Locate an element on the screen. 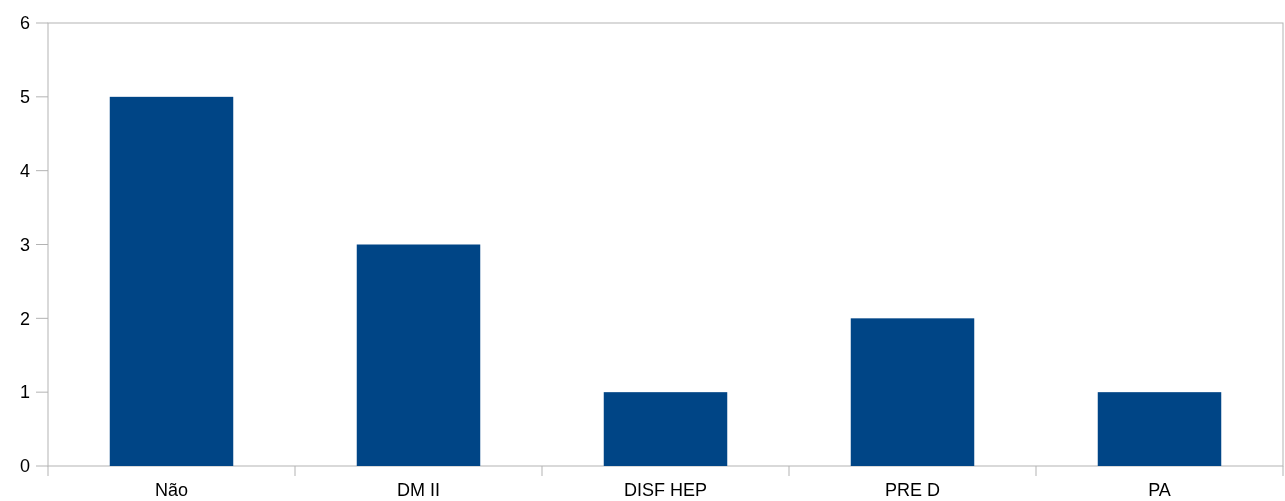  y-tick-label: 0 is located at coordinates (24, 466).